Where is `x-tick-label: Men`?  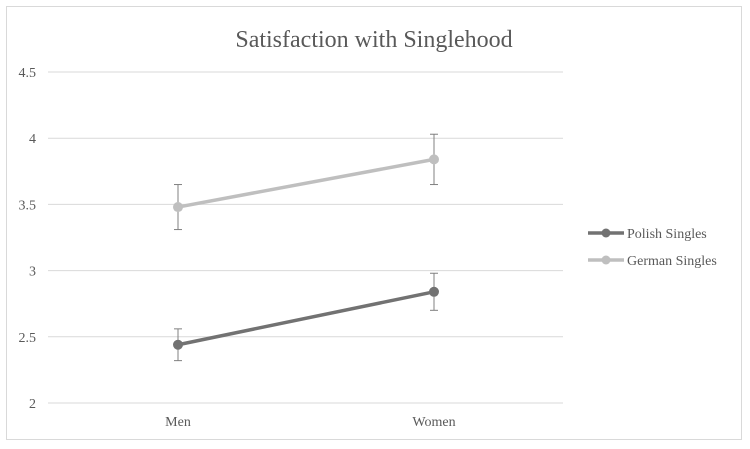
x-tick-label: Men is located at coordinates (178, 422).